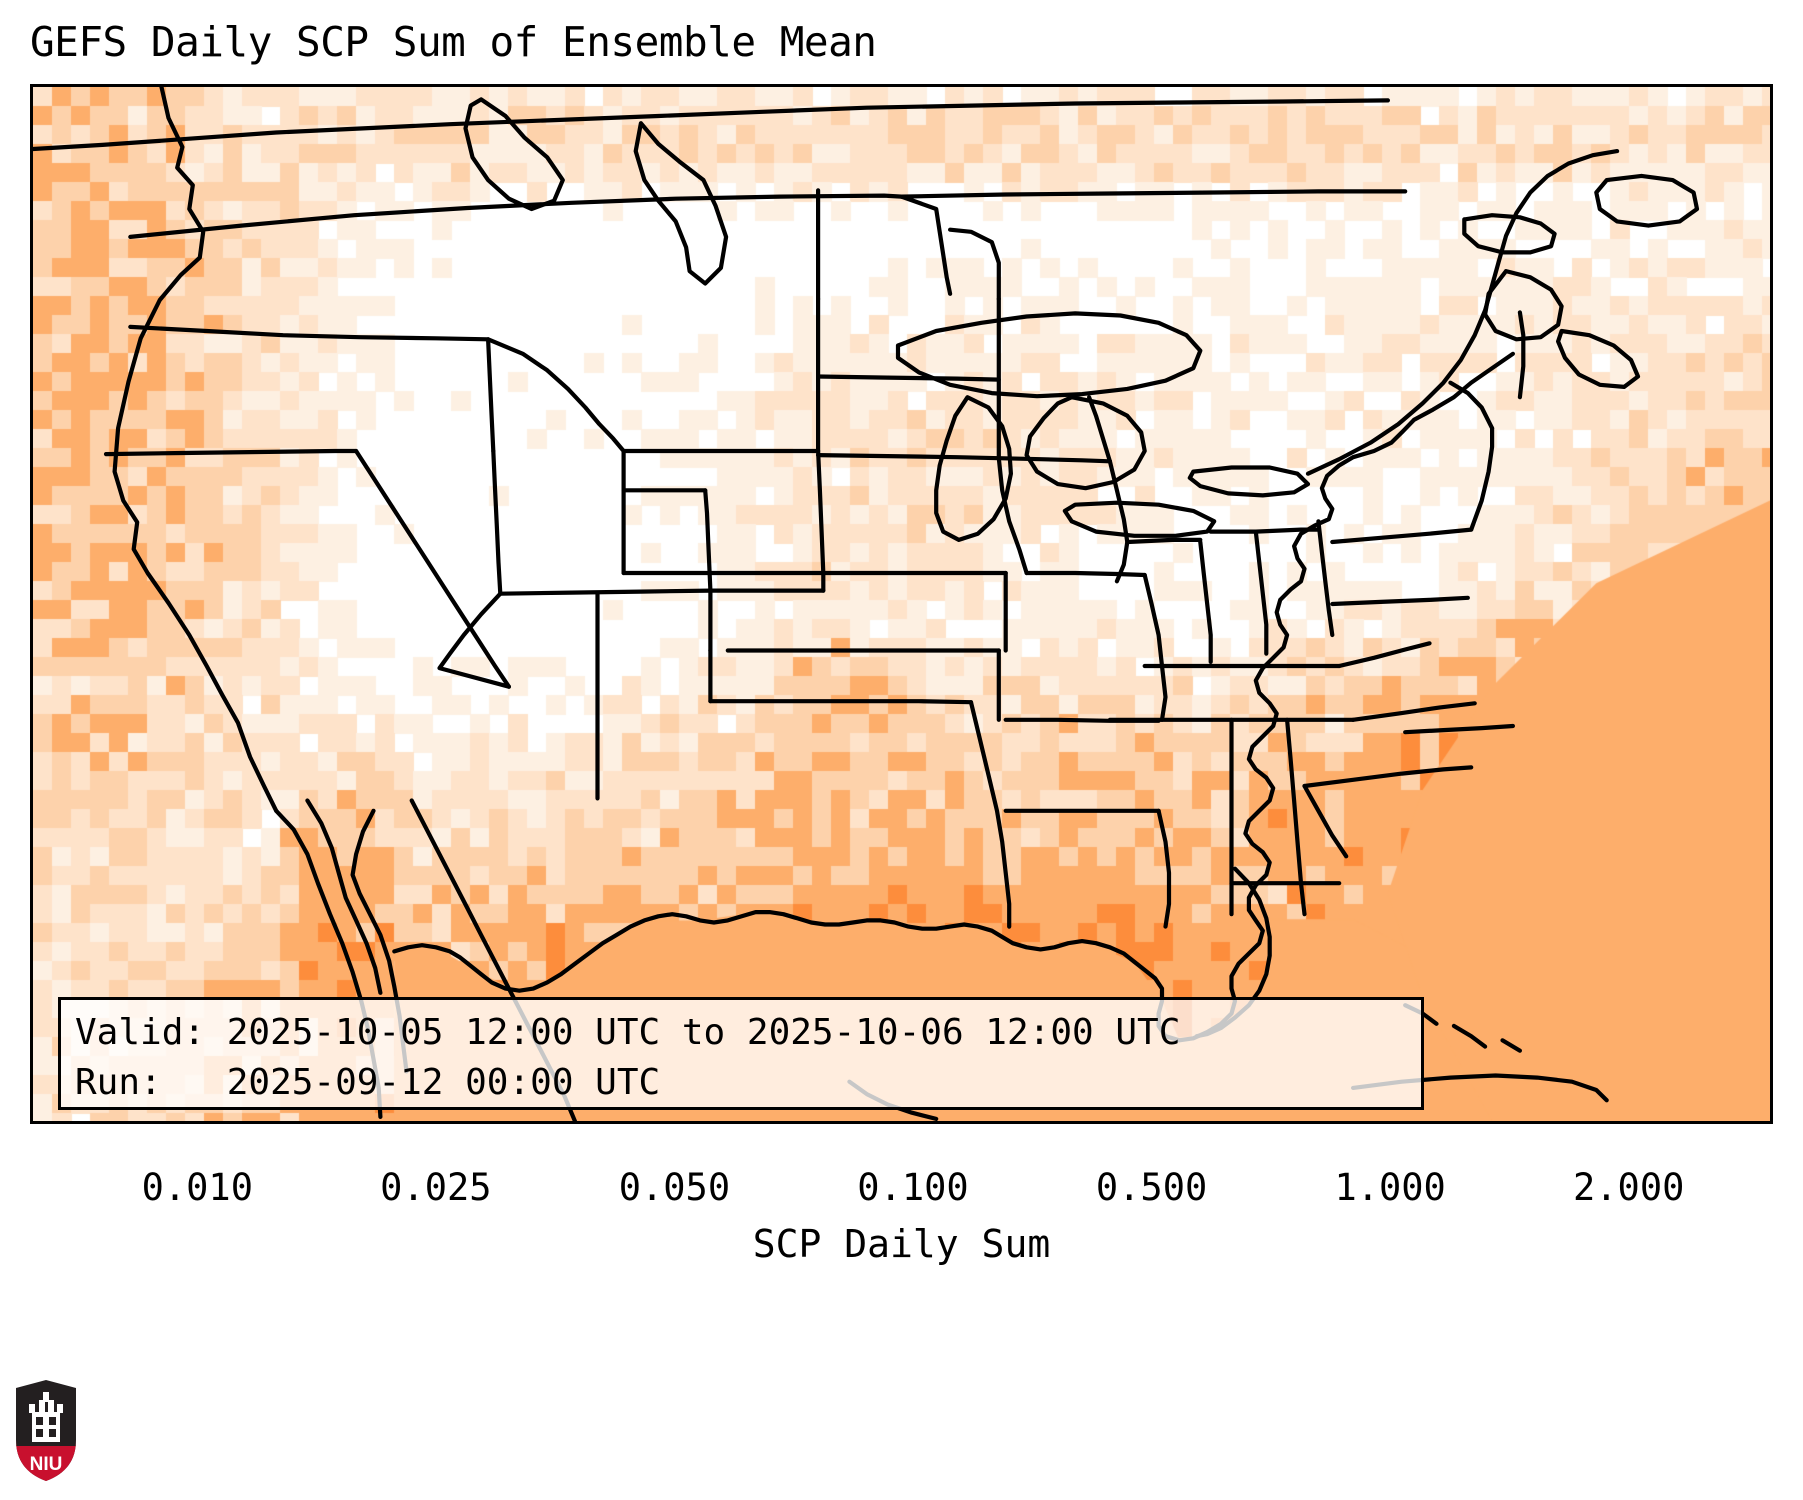 The image size is (1803, 1500). Describe the element at coordinates (453, 42) in the screenshot. I see `page-title: GEFS Daily SCP Sum of Ensemble Mean` at that location.